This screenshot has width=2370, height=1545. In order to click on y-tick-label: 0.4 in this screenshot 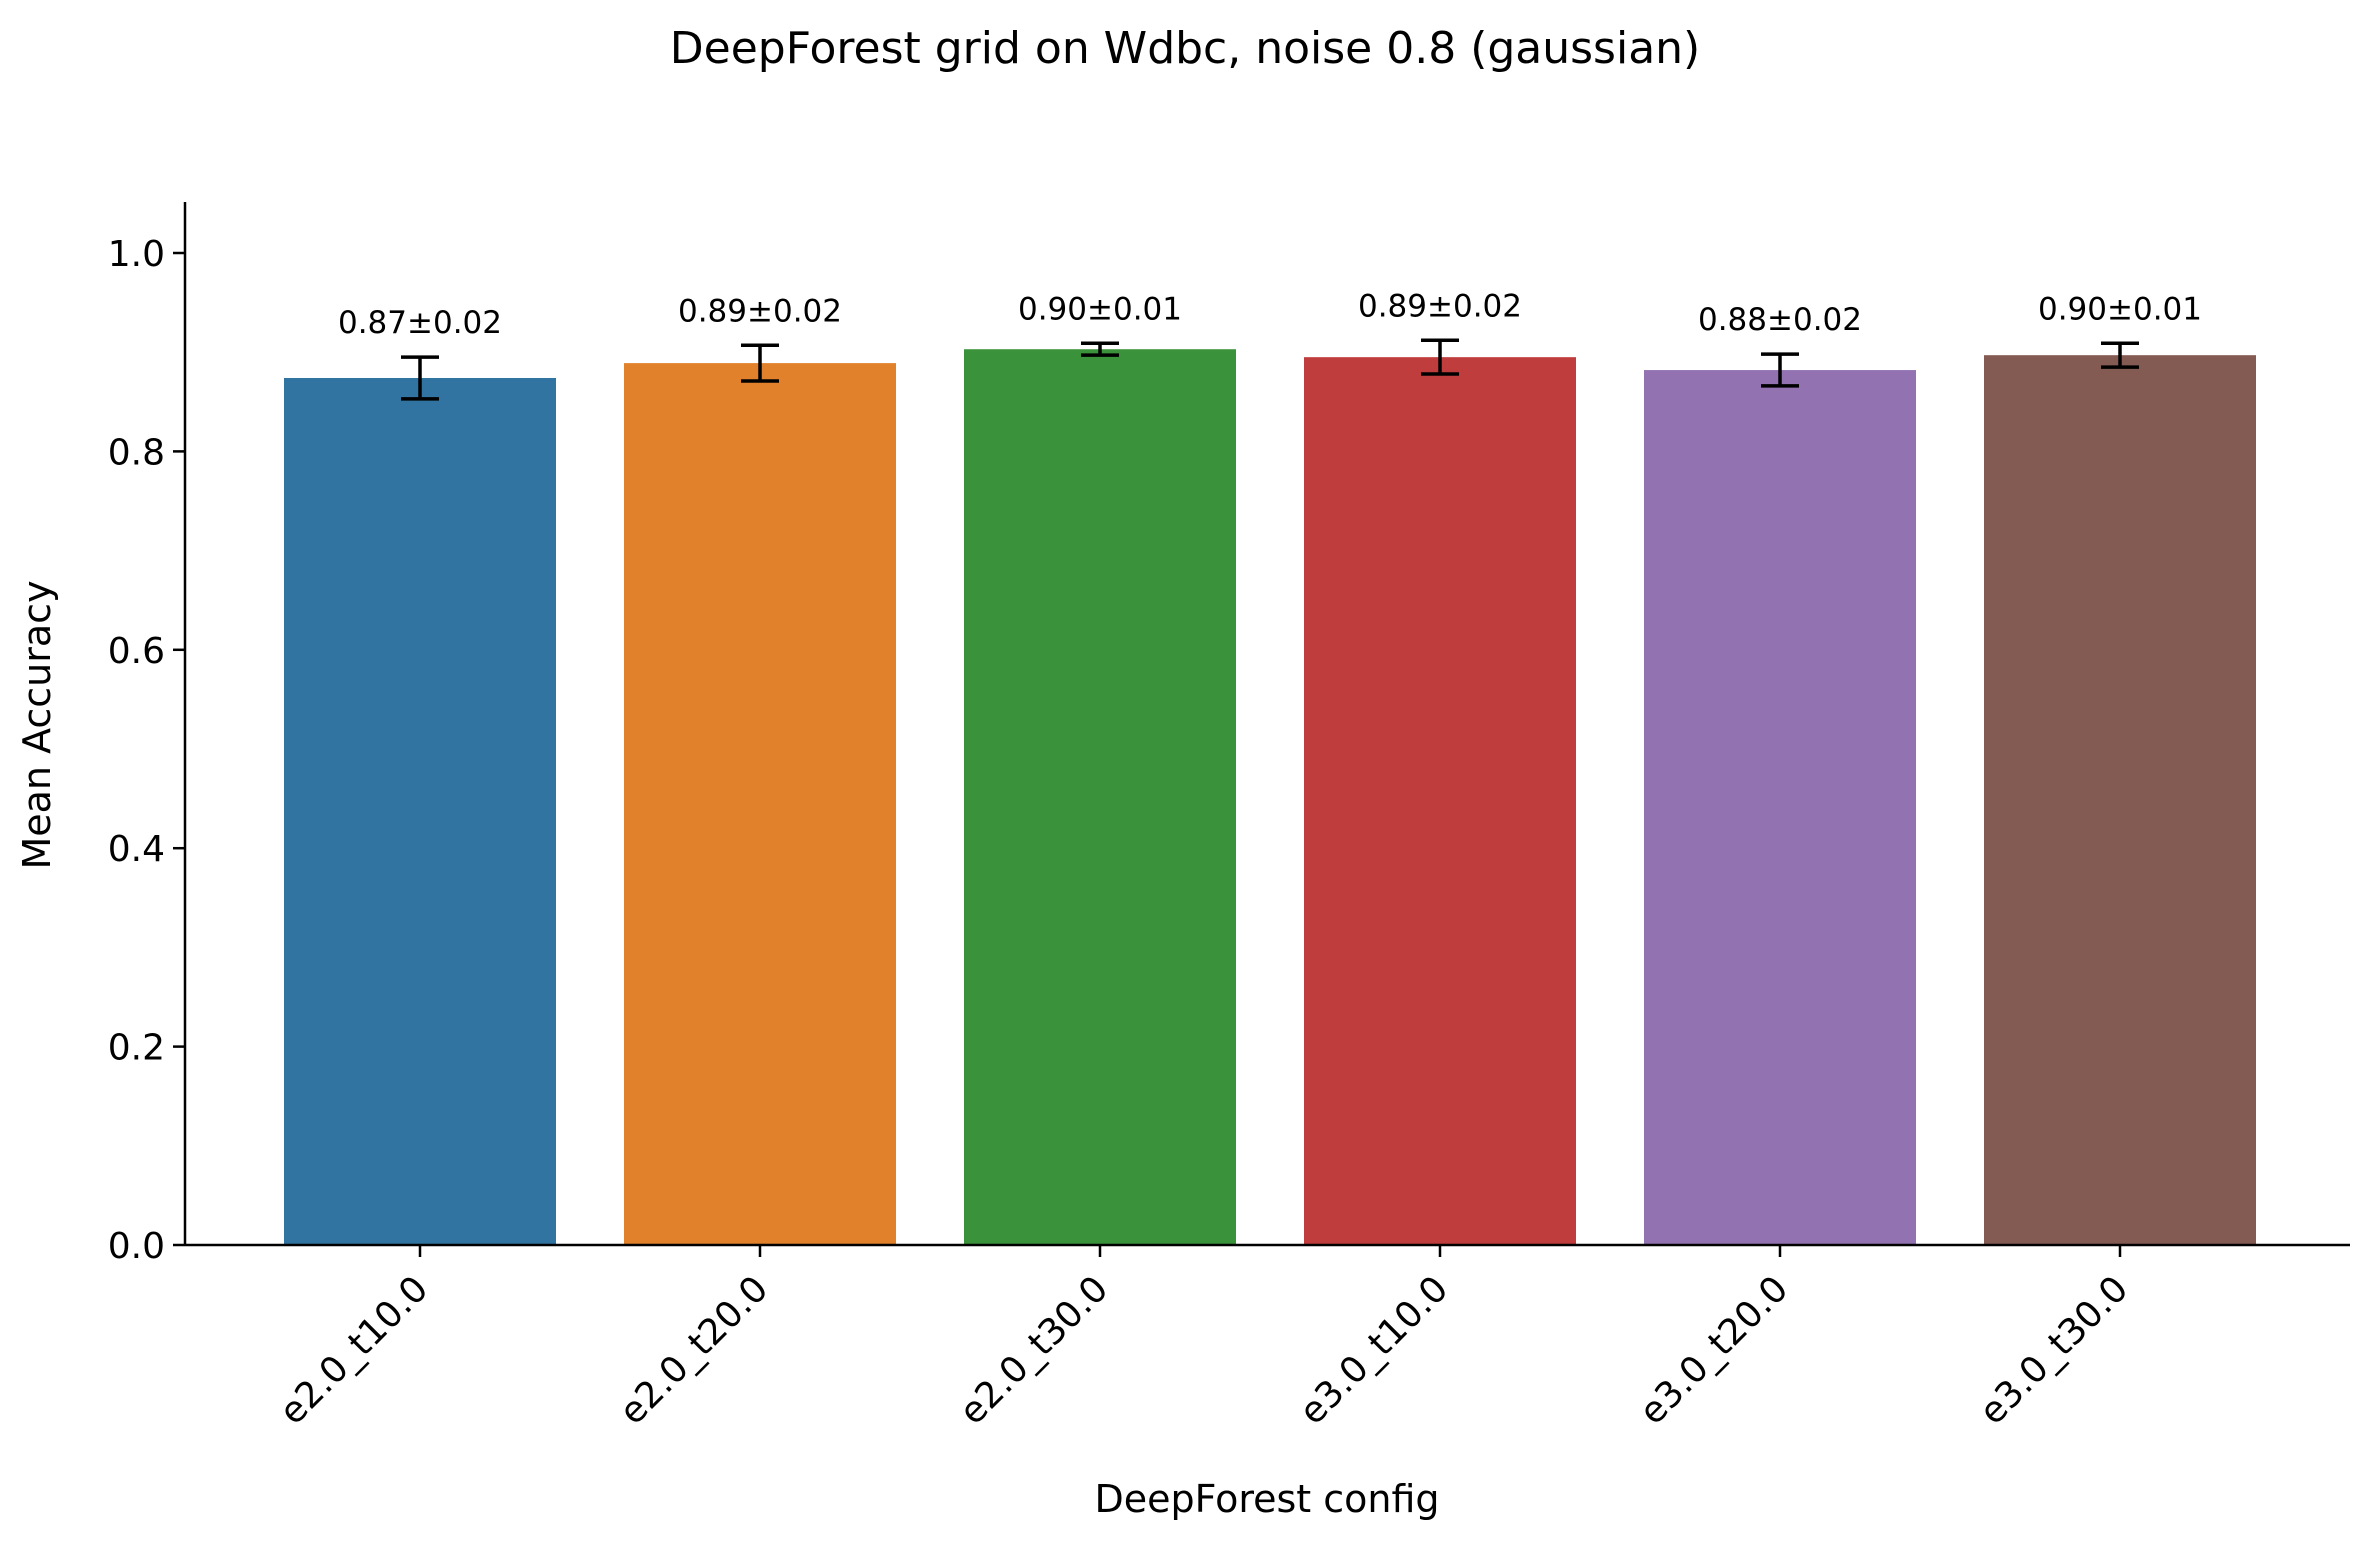, I will do `click(136, 849)`.